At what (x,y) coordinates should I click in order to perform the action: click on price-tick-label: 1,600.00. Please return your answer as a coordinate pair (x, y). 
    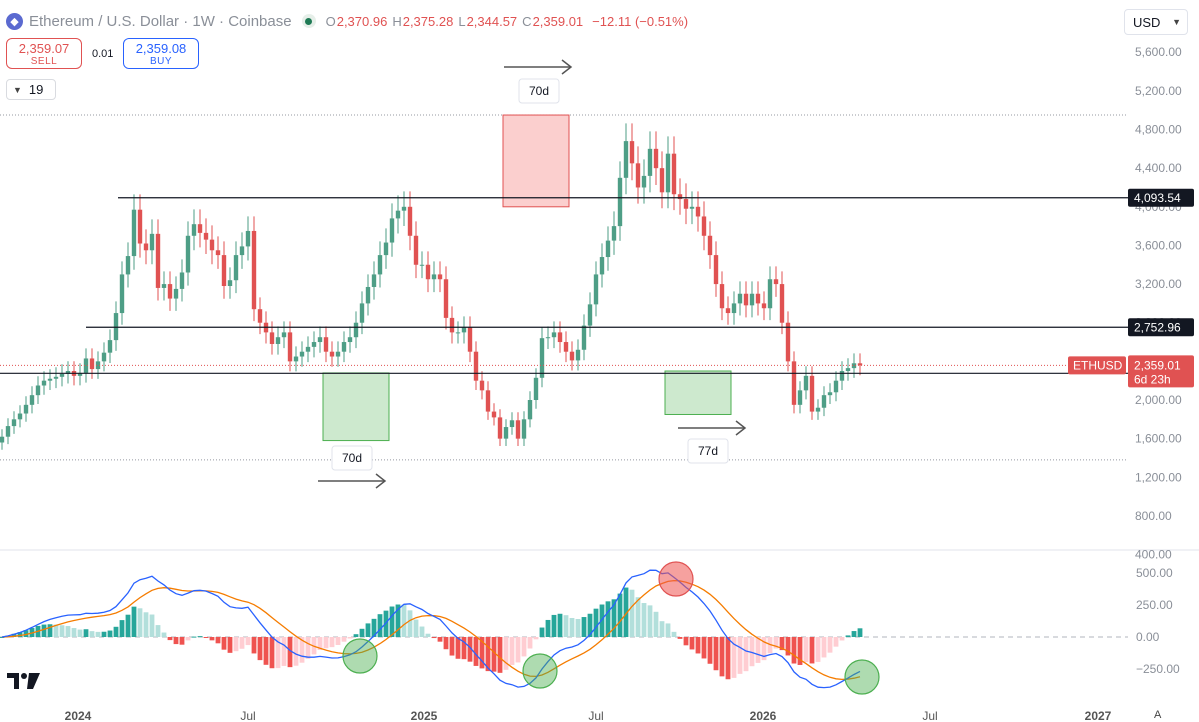
    Looking at the image, I should click on (1158, 439).